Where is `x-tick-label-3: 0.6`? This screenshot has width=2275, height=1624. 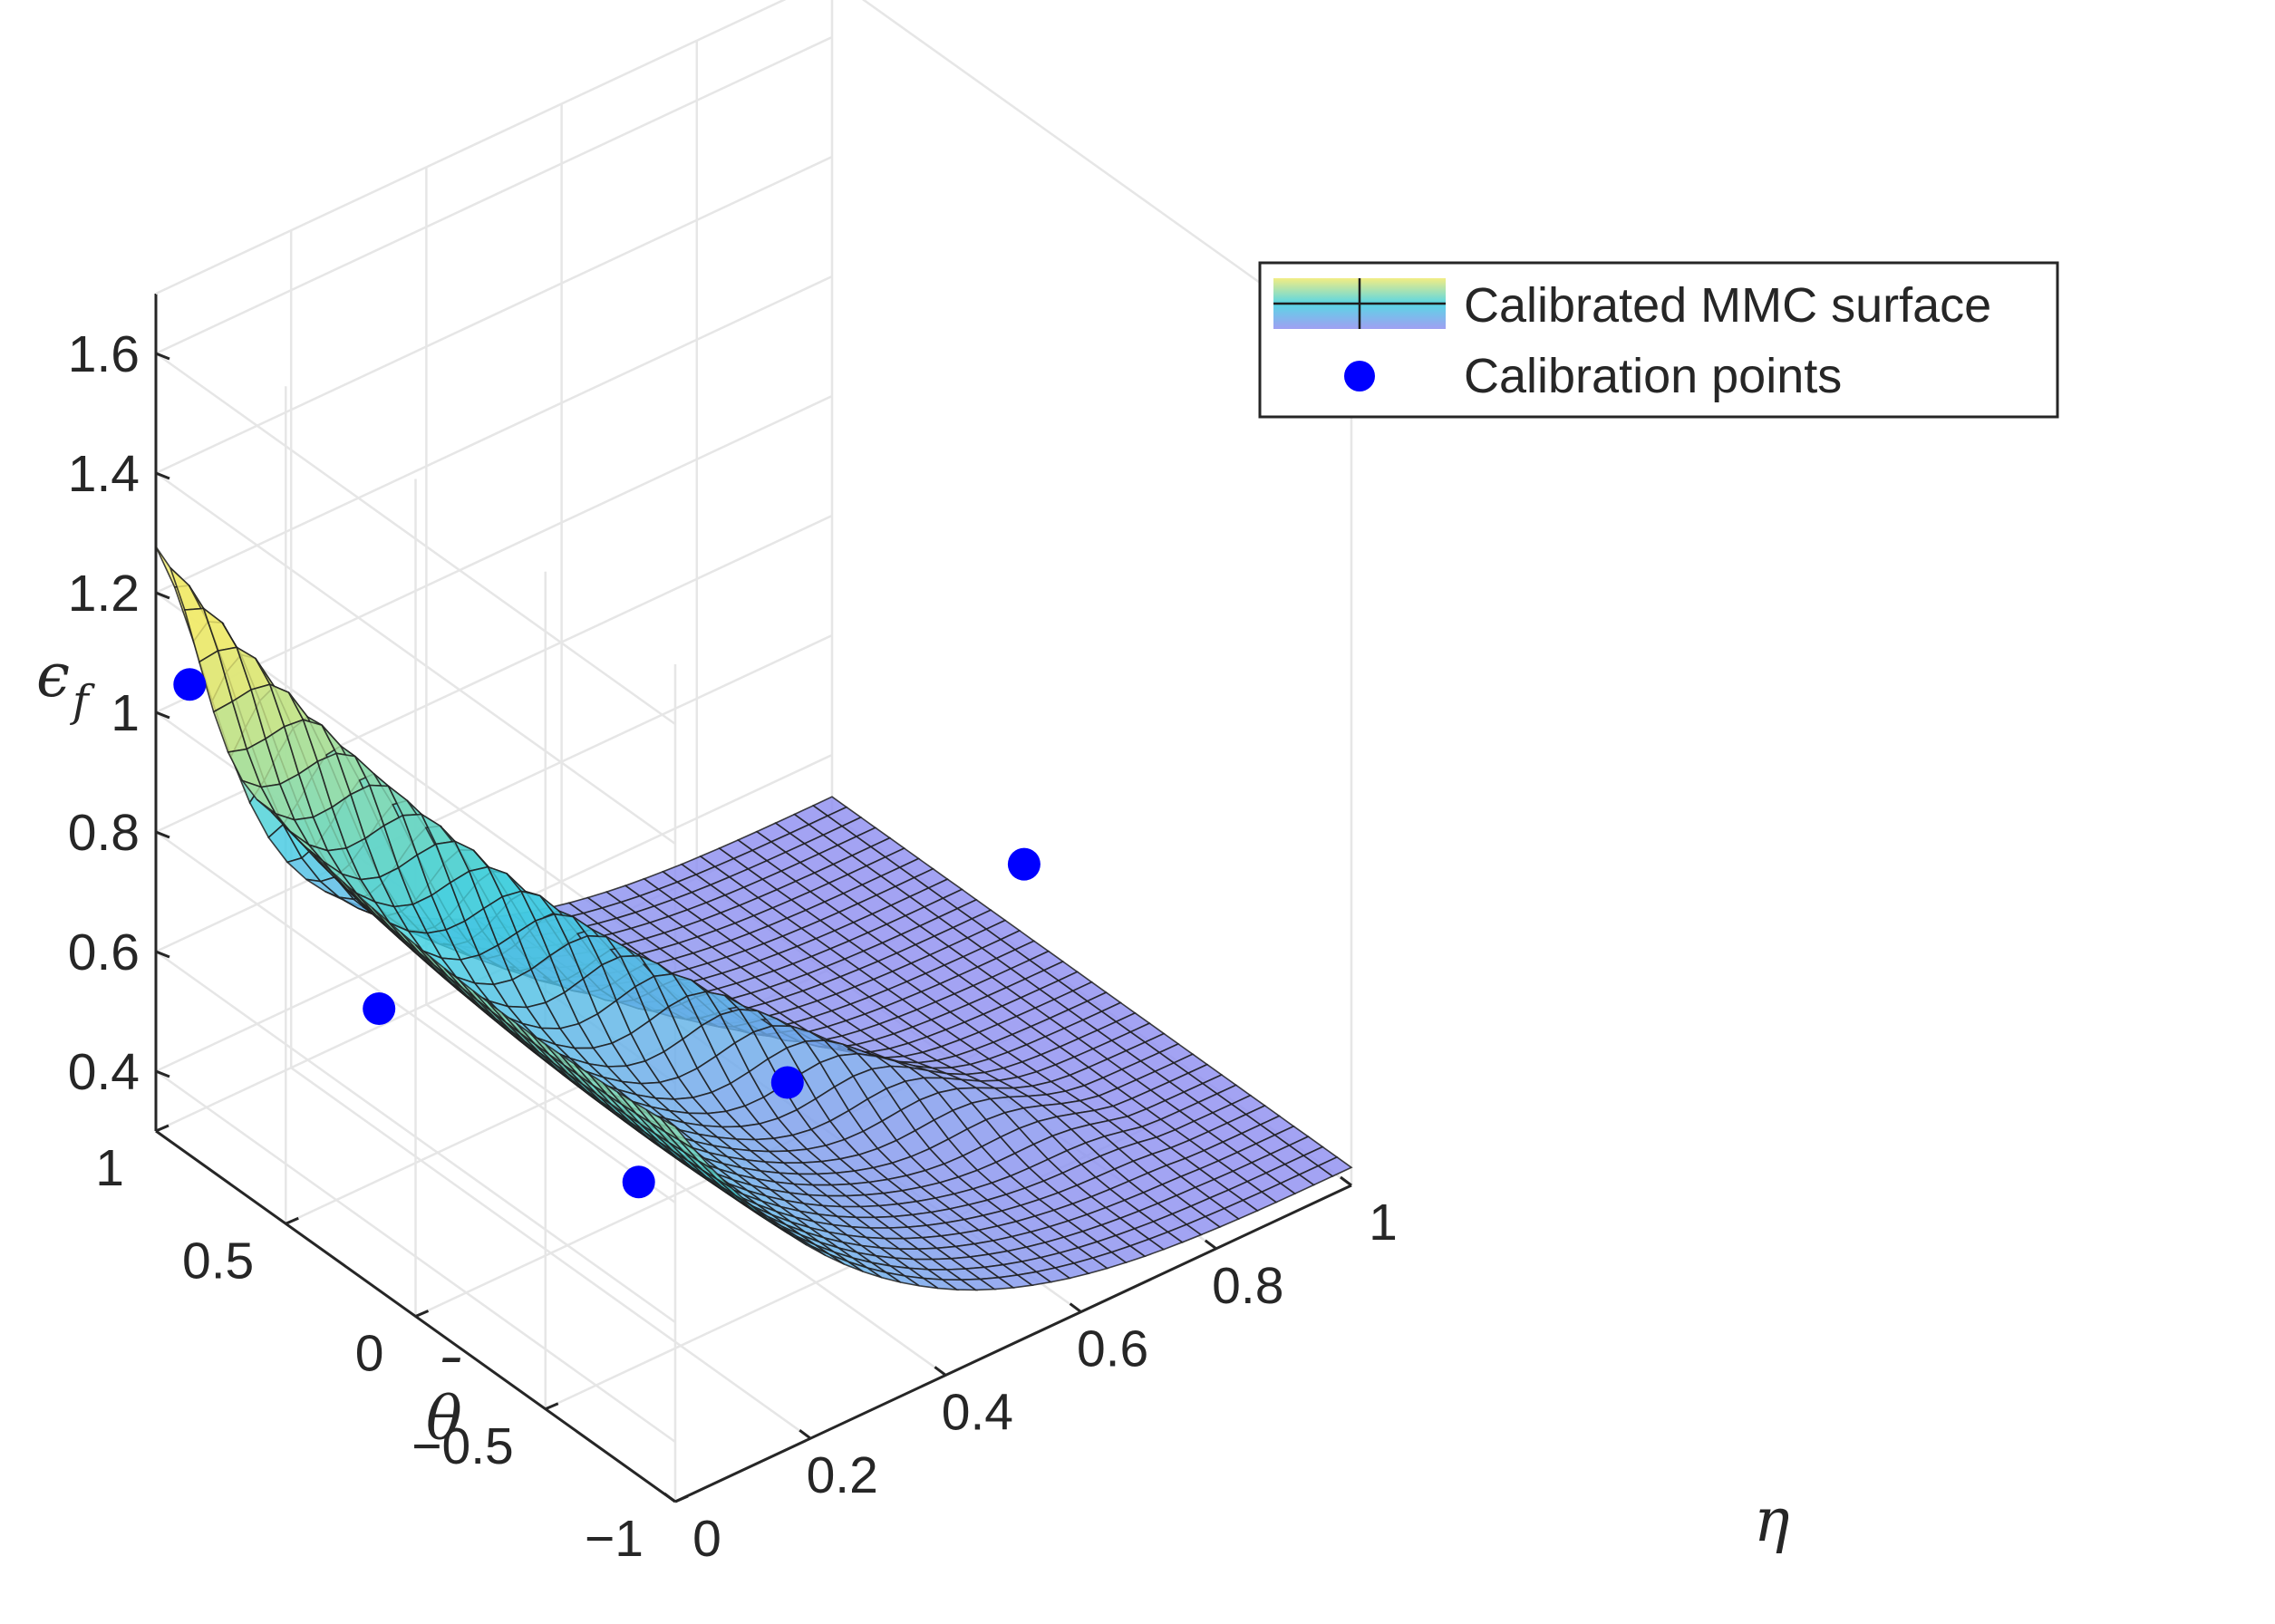
x-tick-label-3: 0.6 is located at coordinates (1112, 1349).